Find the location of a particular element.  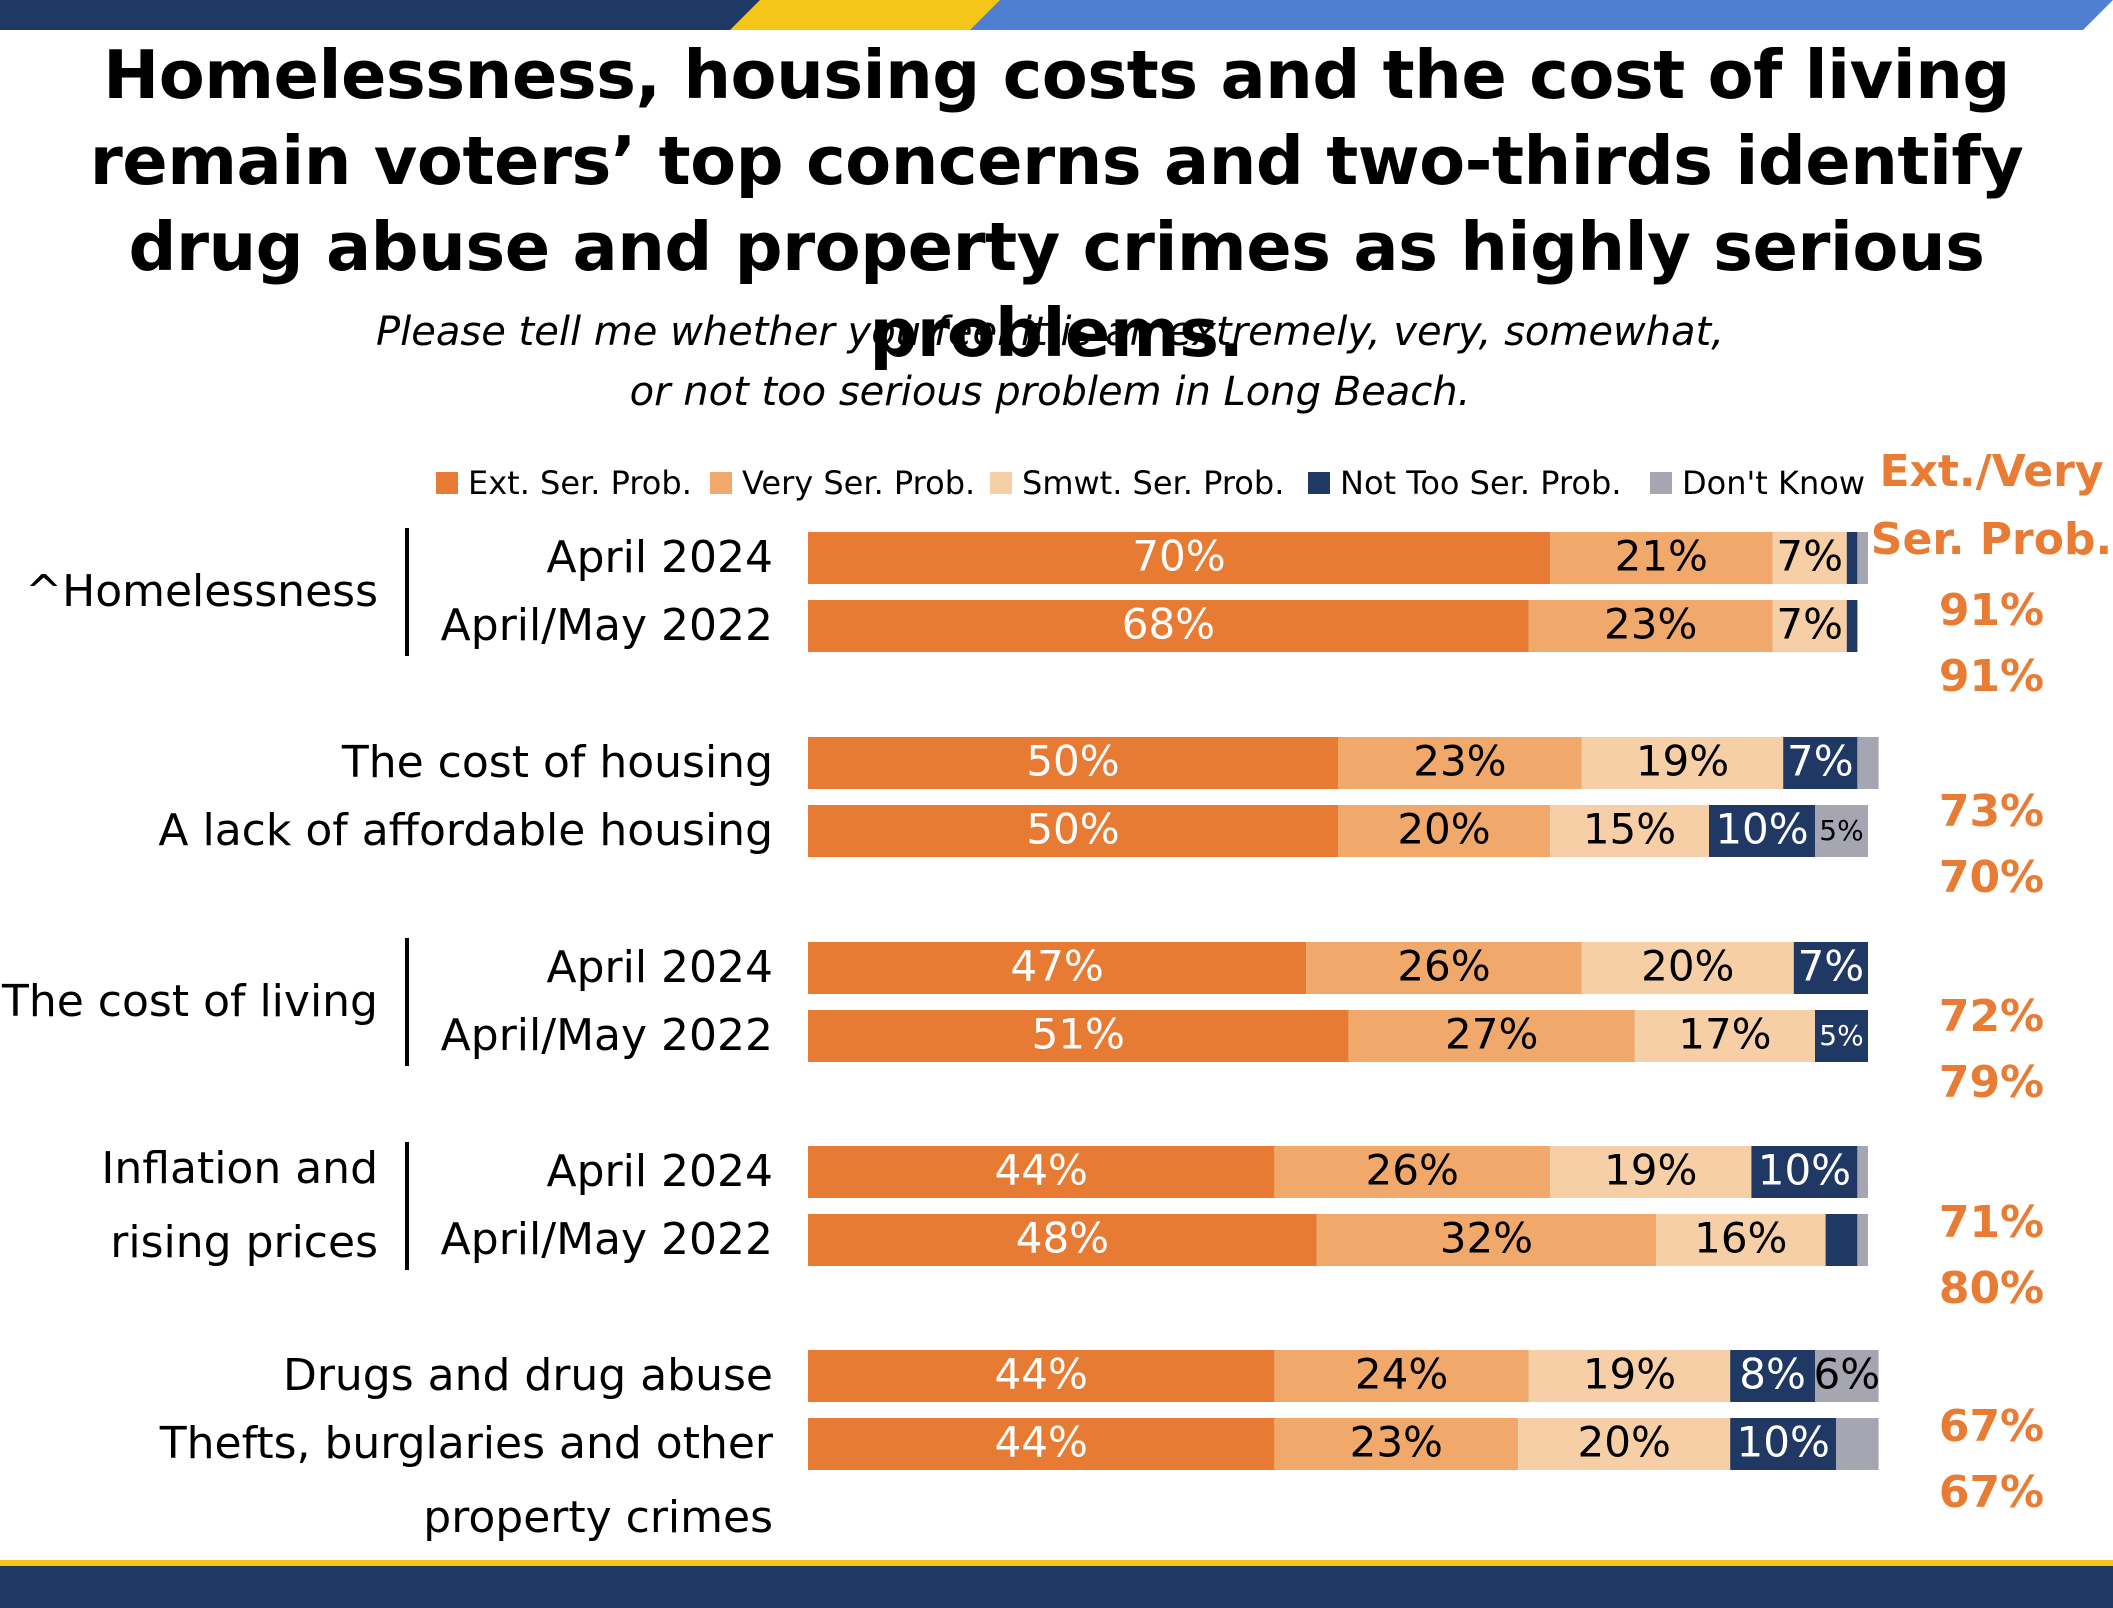

bar-segment-label-ext: 68% is located at coordinates (1168, 624).